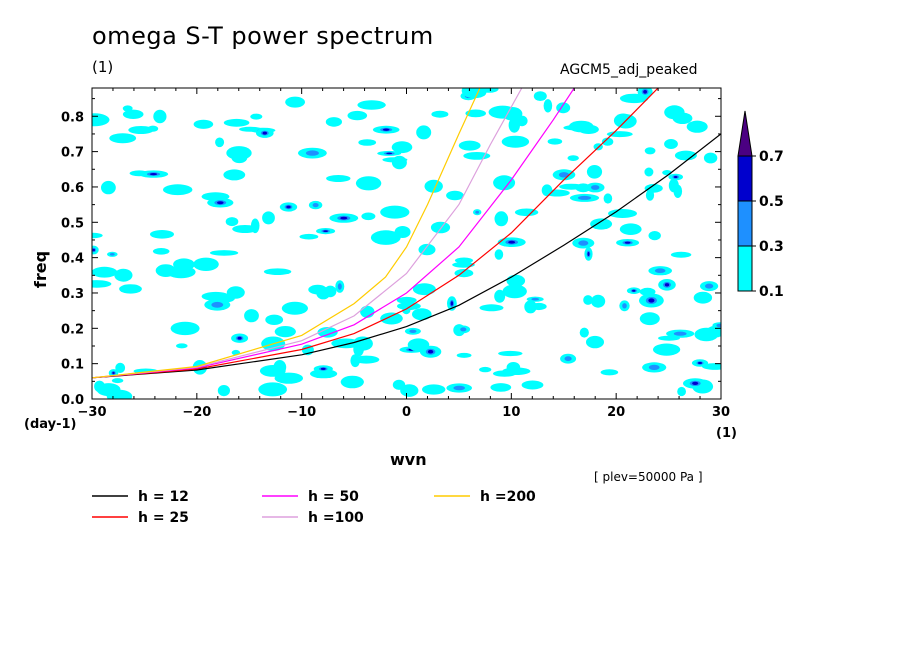 This screenshot has width=904, height=654. I want to click on colorbar-label: 0.7, so click(771, 157).